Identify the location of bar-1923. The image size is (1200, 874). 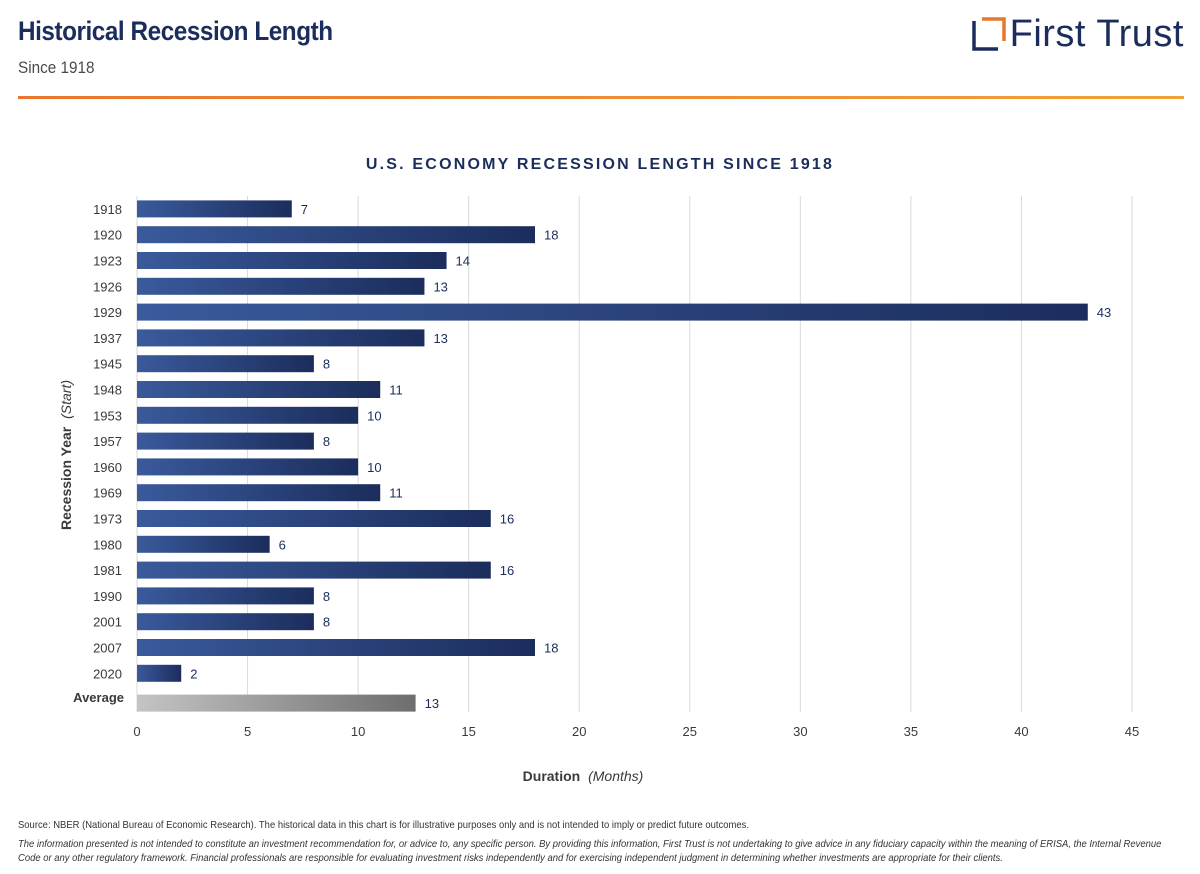
(292, 260).